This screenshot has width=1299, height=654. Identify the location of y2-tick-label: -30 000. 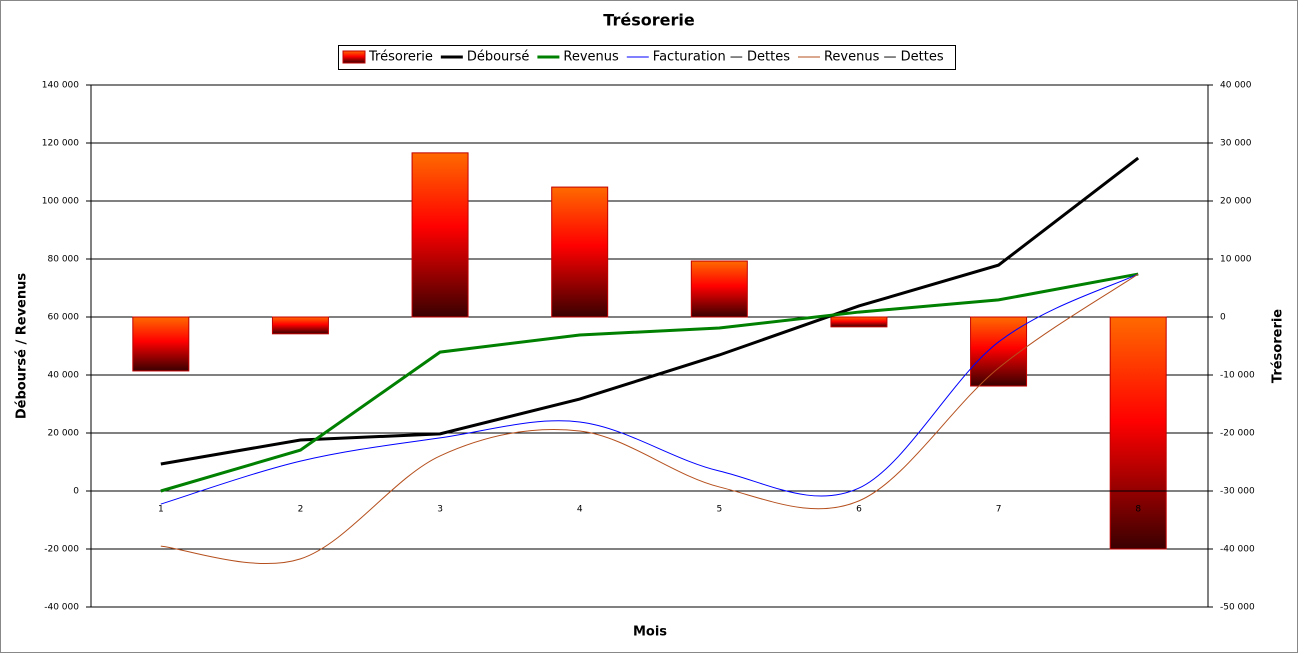
(1237, 492).